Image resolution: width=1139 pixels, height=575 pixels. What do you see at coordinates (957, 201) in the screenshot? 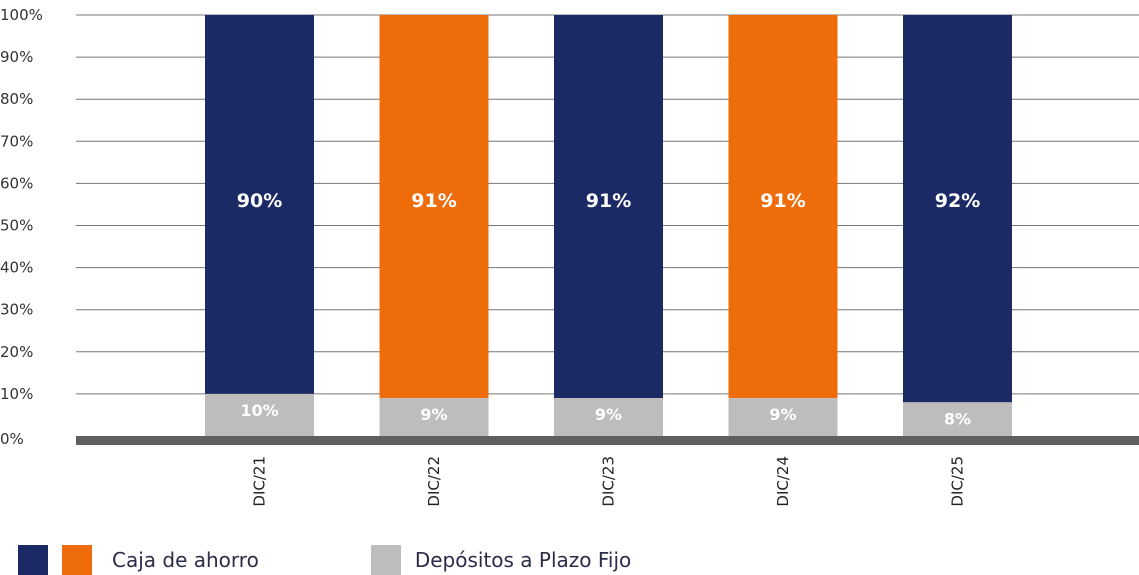
I see `data-label-caja-de-ahorro: 92%` at bounding box center [957, 201].